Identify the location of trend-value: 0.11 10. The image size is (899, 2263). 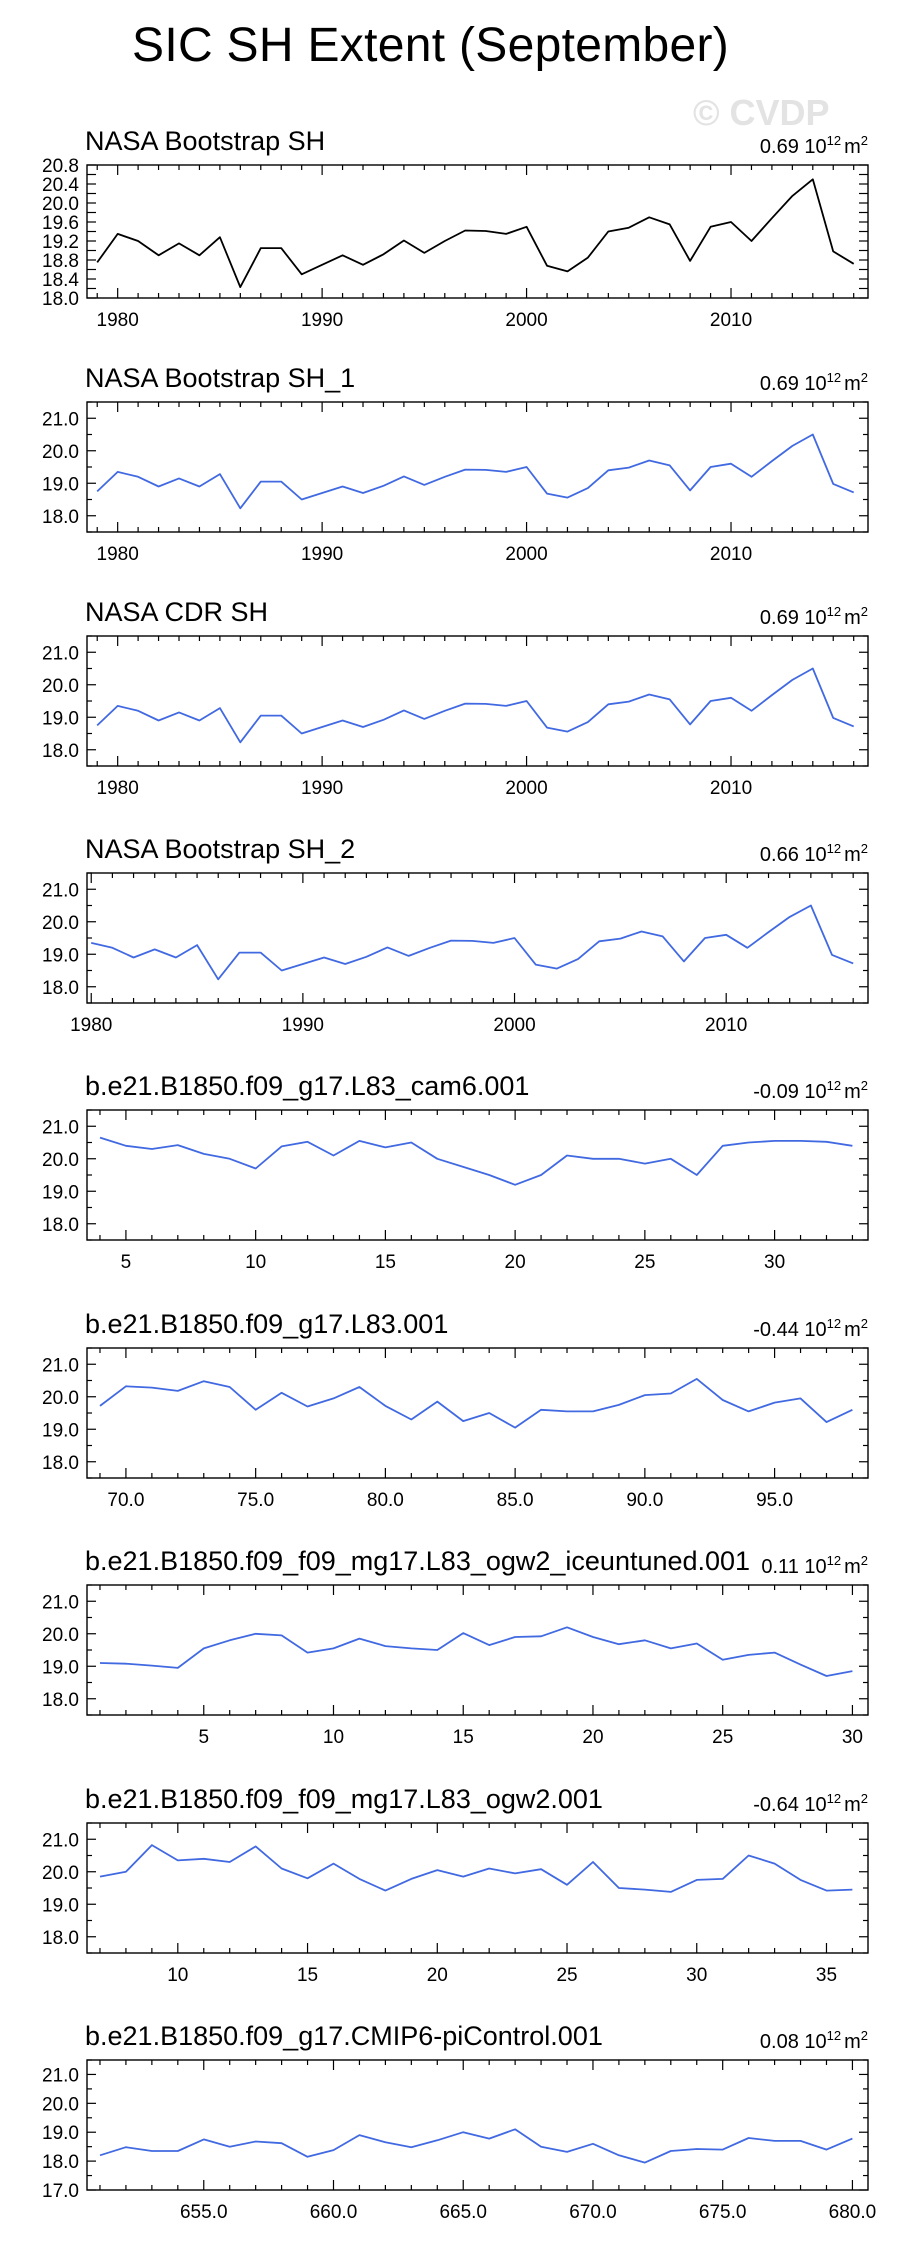
(793, 1567).